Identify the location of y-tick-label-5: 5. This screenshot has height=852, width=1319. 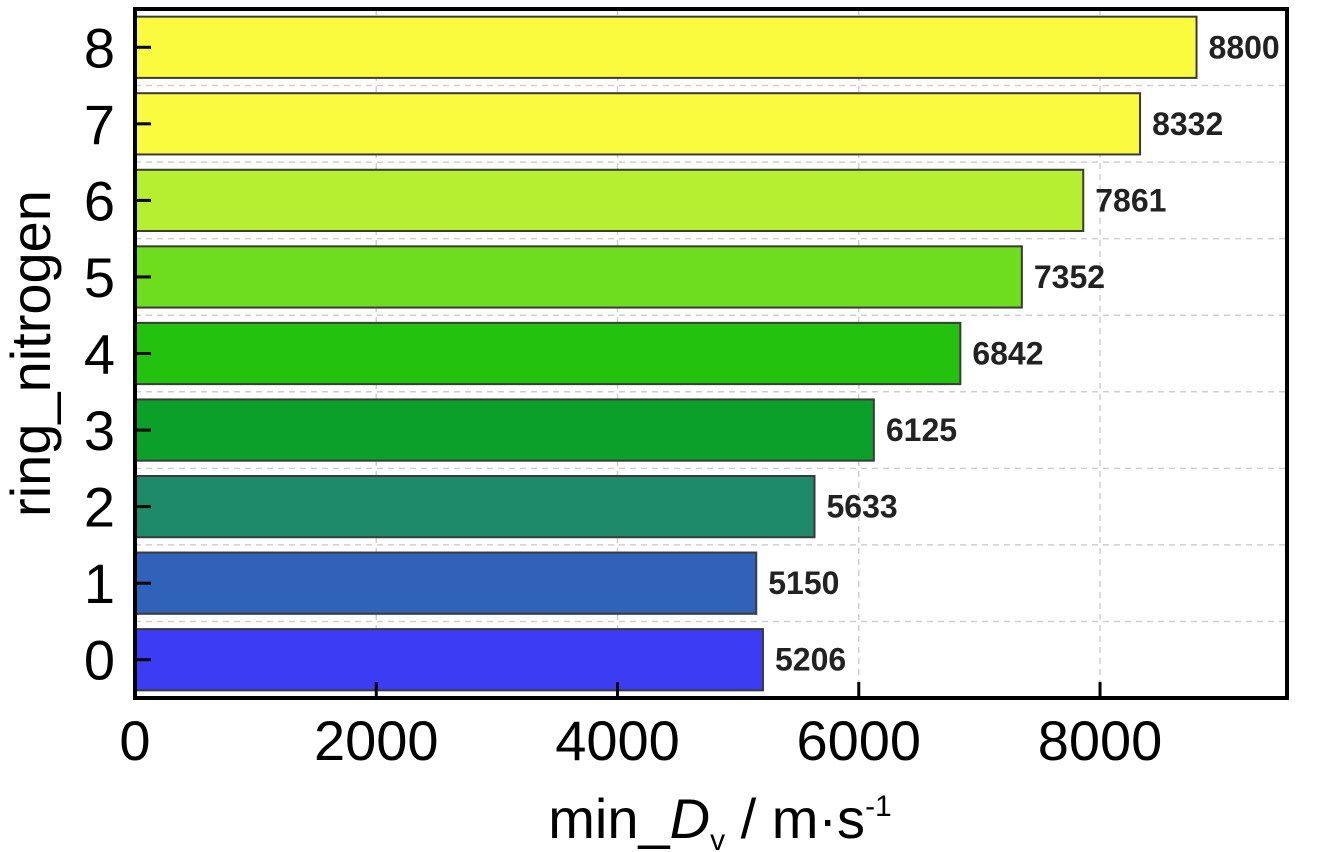
(99, 277).